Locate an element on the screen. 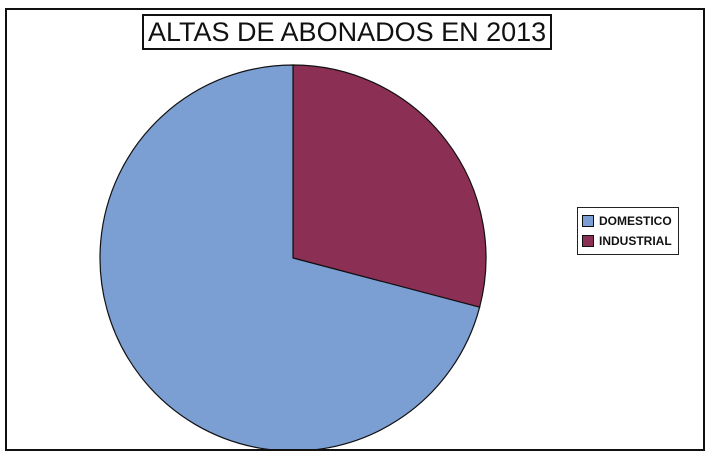  legend-item-industrial: INDUSTRIAL is located at coordinates (627, 241).